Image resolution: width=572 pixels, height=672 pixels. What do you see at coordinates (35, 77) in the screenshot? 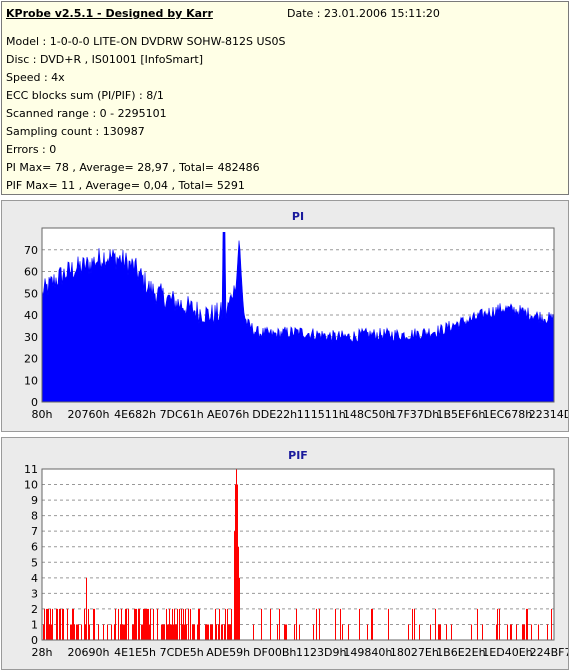
I see `speed-line: Speed : 4x` at bounding box center [35, 77].